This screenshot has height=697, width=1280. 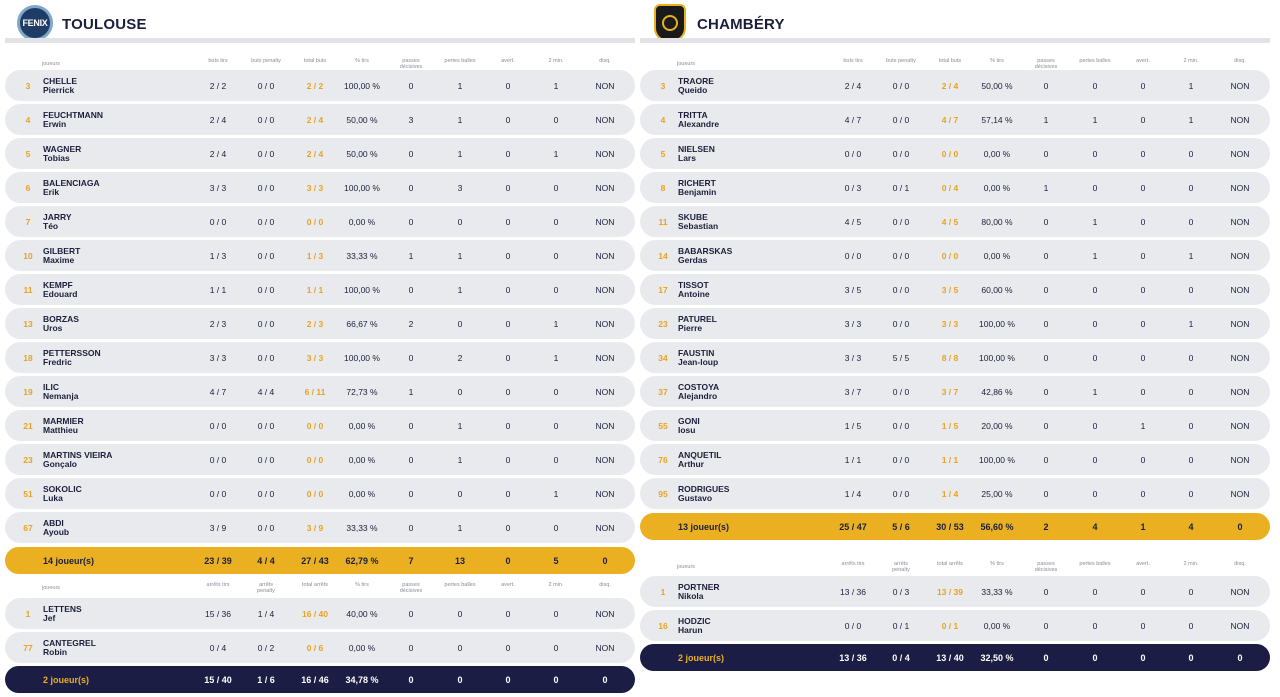 What do you see at coordinates (362, 585) in the screenshot?
I see `column-header: % tirs` at bounding box center [362, 585].